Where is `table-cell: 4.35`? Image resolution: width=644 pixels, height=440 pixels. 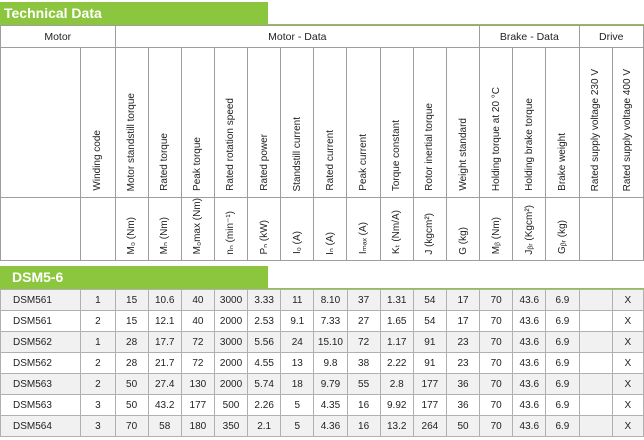
table-cell: 4.35 is located at coordinates (330, 405).